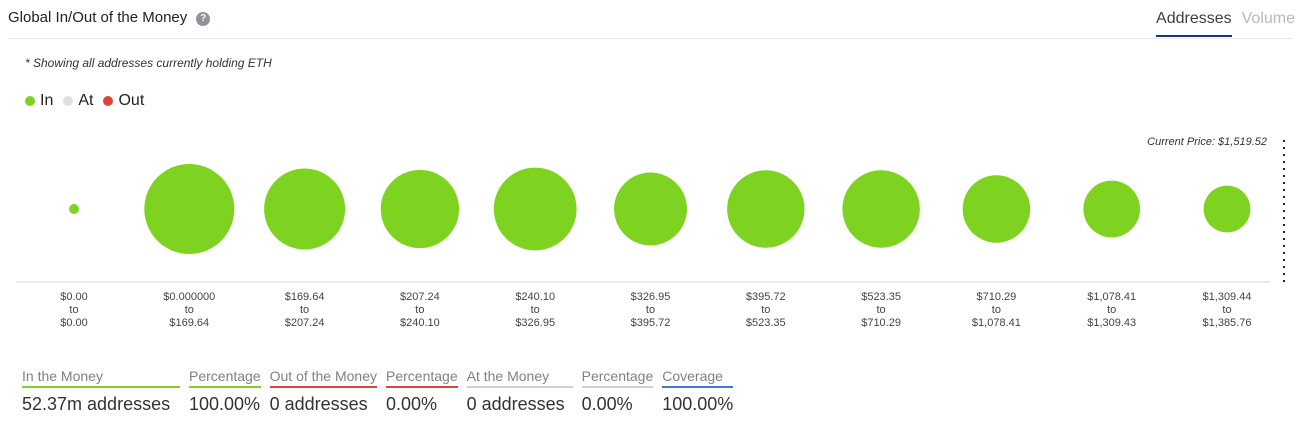 The image size is (1301, 439). I want to click on tick-label-7-1: to, so click(881, 310).